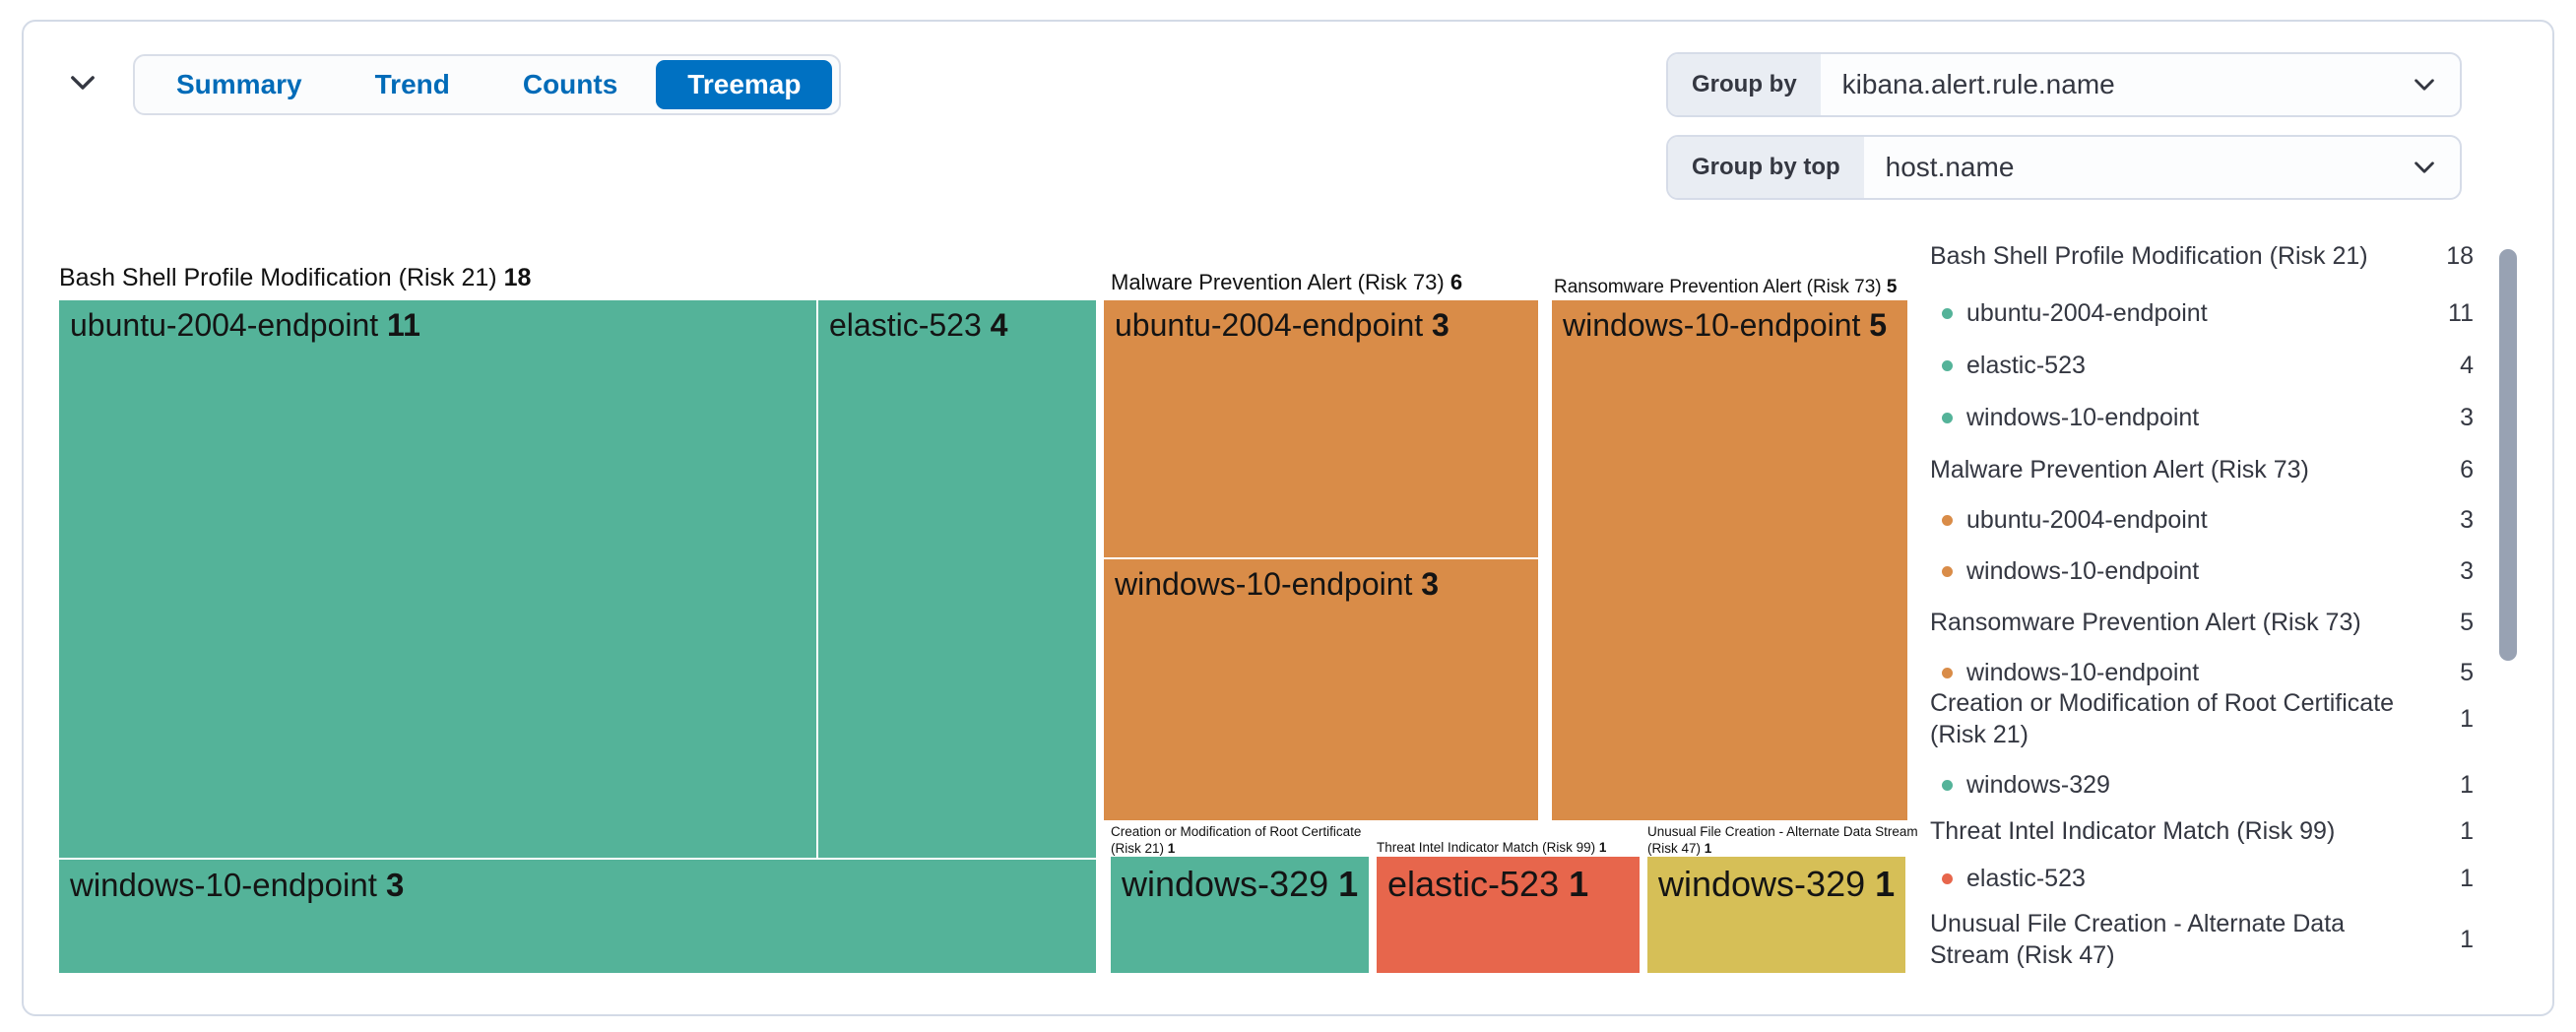 The image size is (2576, 1032). Describe the element at coordinates (2461, 312) in the screenshot. I see `legend-count: 11` at that location.